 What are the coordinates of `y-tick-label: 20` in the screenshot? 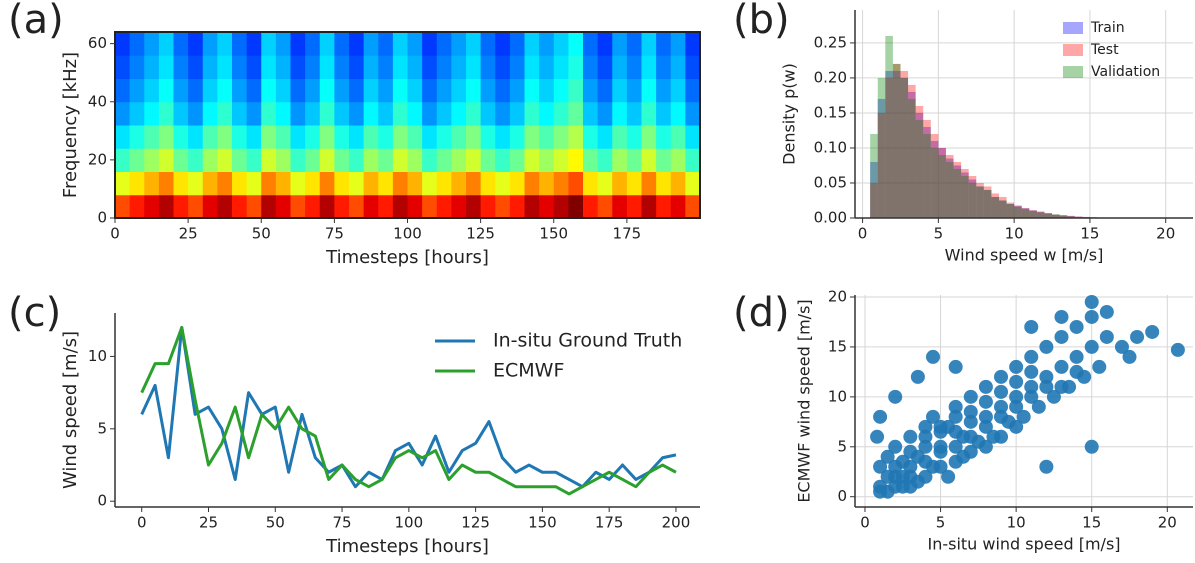 It's located at (837, 296).